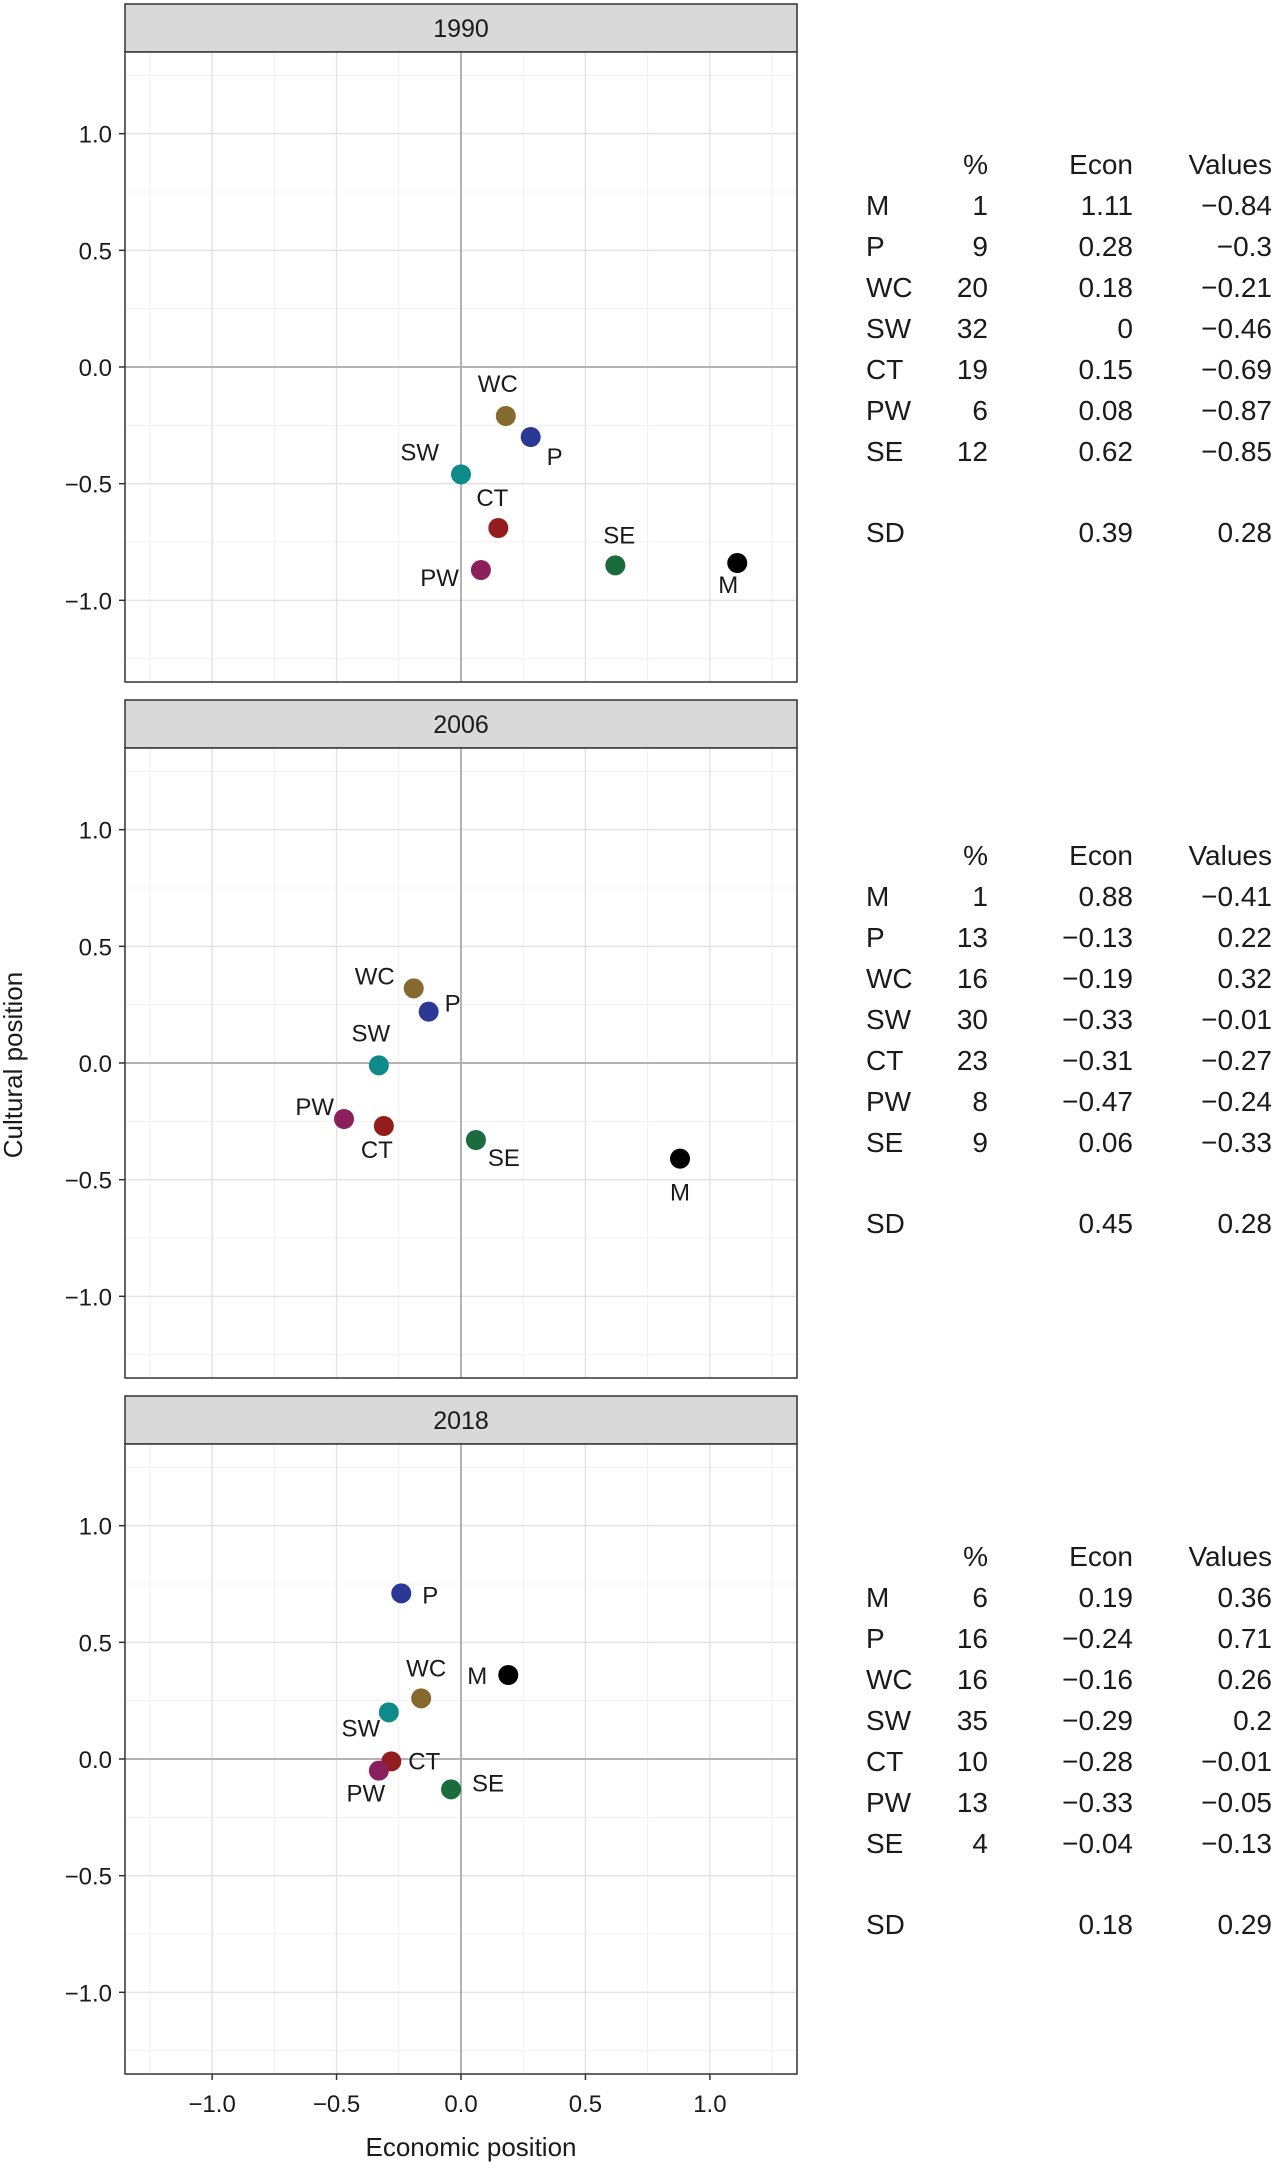  I want to click on table-cell-econ: 0.28, so click(1106, 246).